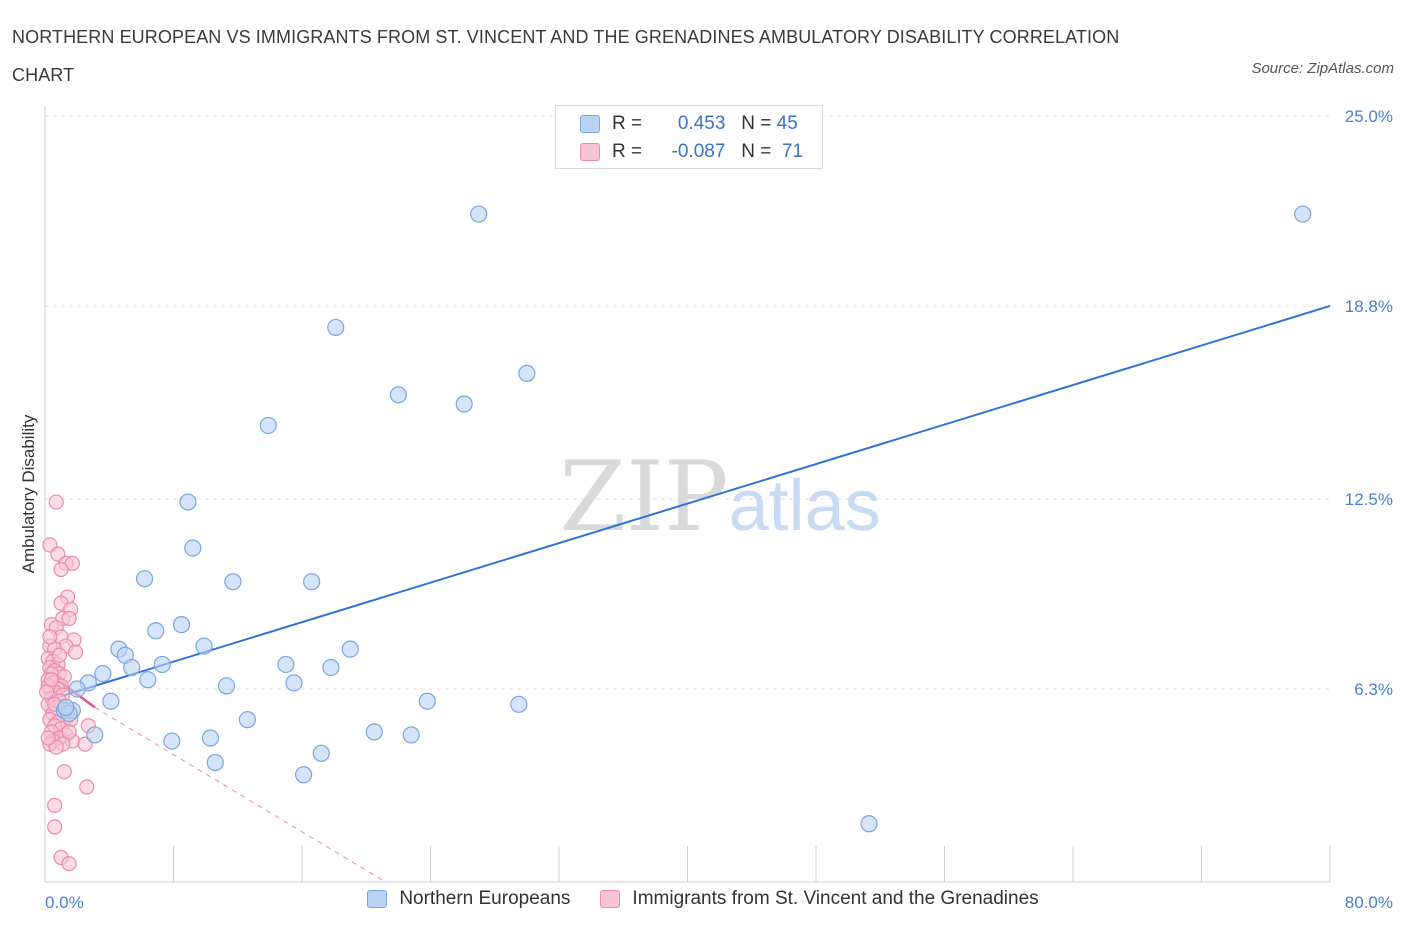 This screenshot has height=930, width=1406. Describe the element at coordinates (1369, 306) in the screenshot. I see `y-tick-label: 18.8%` at that location.